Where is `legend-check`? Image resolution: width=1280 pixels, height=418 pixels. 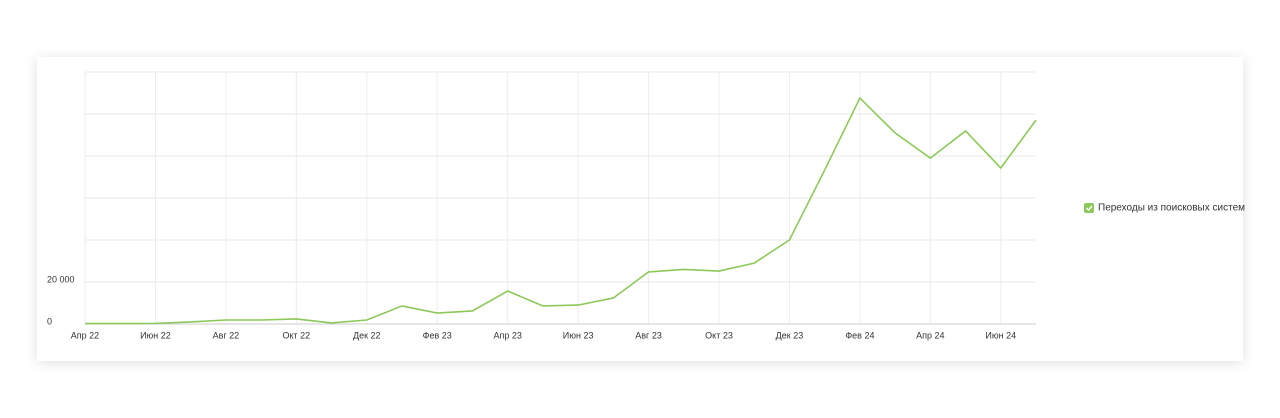 legend-check is located at coordinates (1089, 208).